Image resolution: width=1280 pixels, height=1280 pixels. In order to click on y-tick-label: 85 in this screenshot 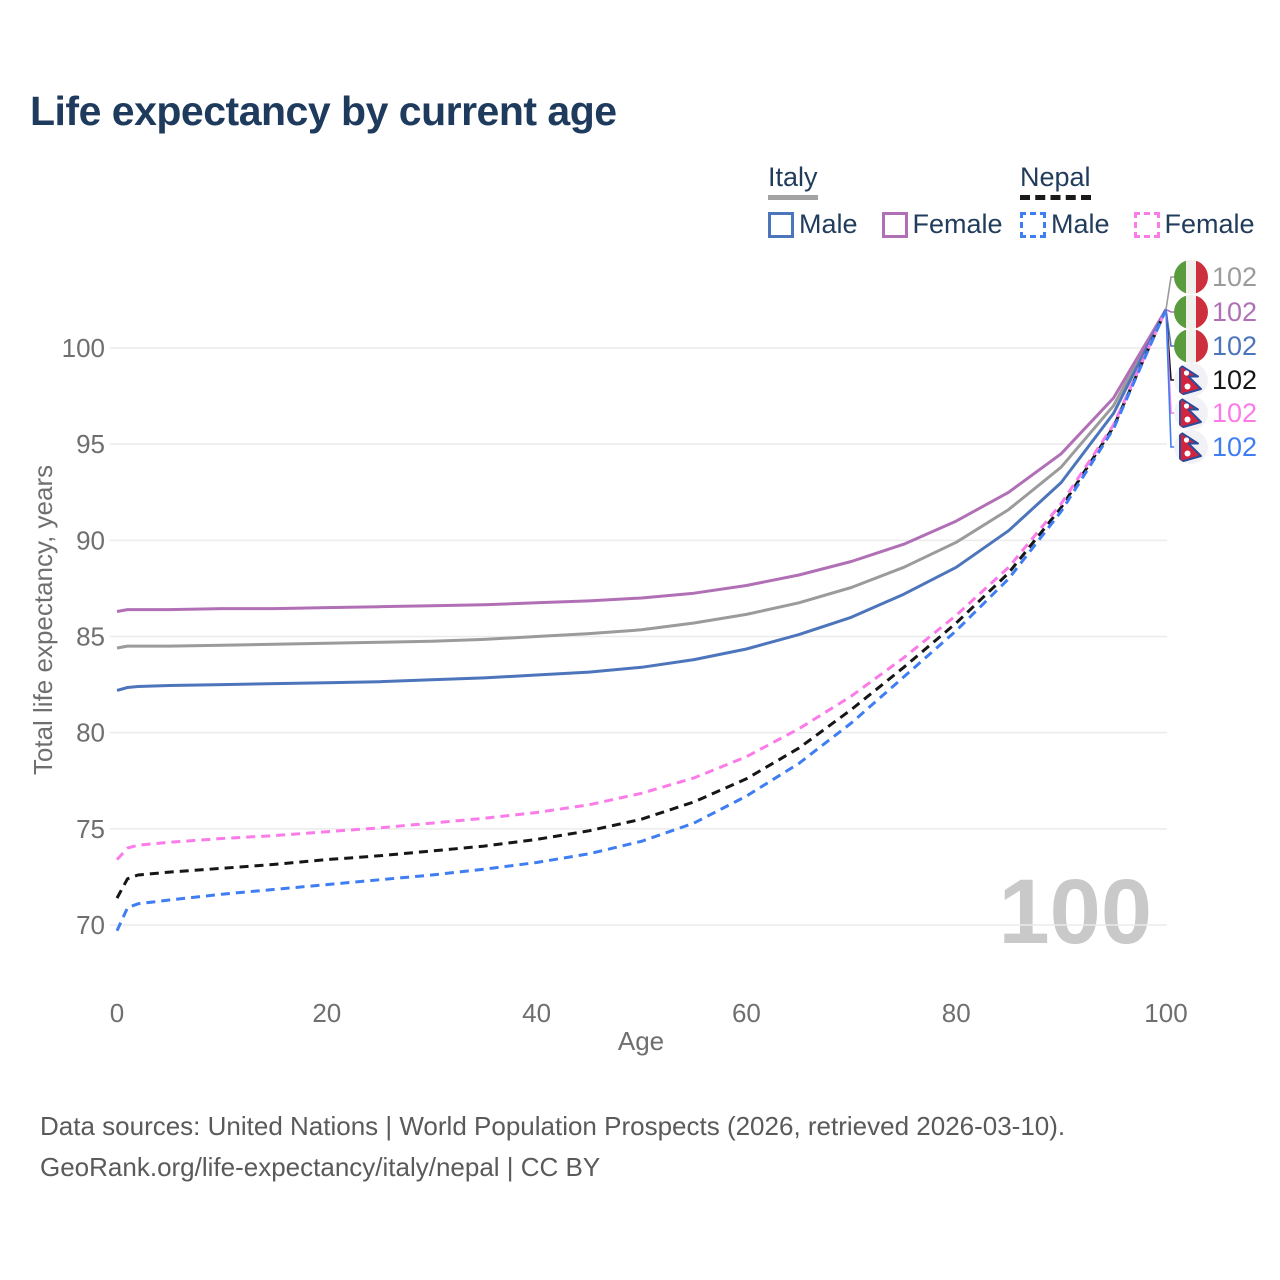, I will do `click(90, 637)`.